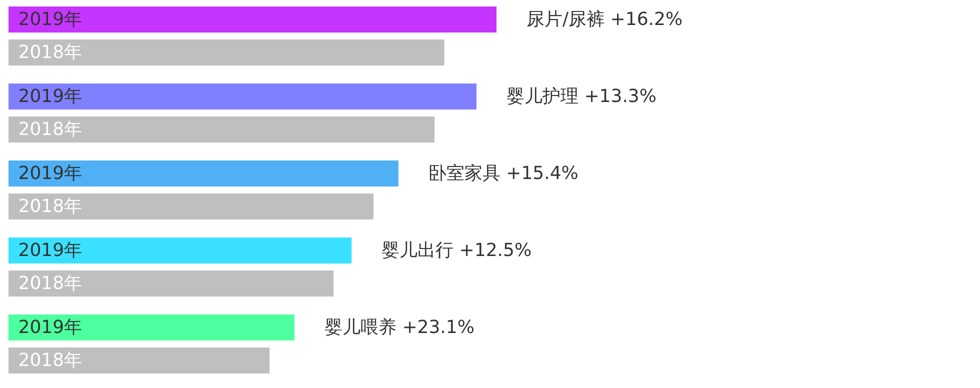 The height and width of the screenshot is (388, 980). I want to click on category-label: 婴儿喂养 +23.1%, so click(399, 327).